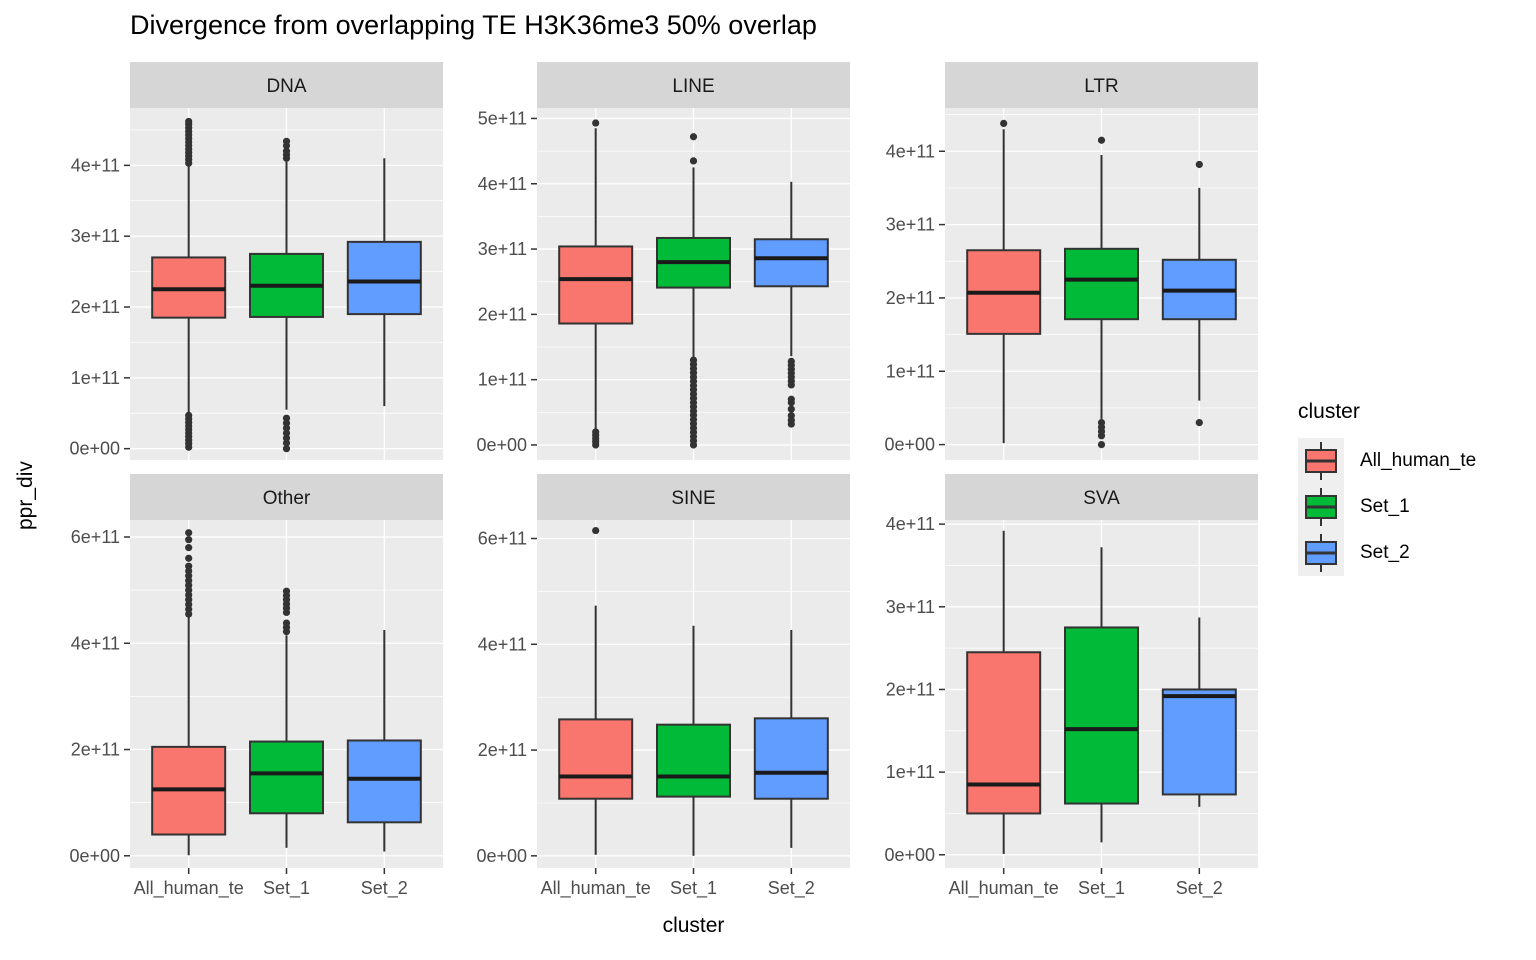 The height and width of the screenshot is (960, 1536). I want to click on legend-item-label: All_human_te, so click(1418, 460).